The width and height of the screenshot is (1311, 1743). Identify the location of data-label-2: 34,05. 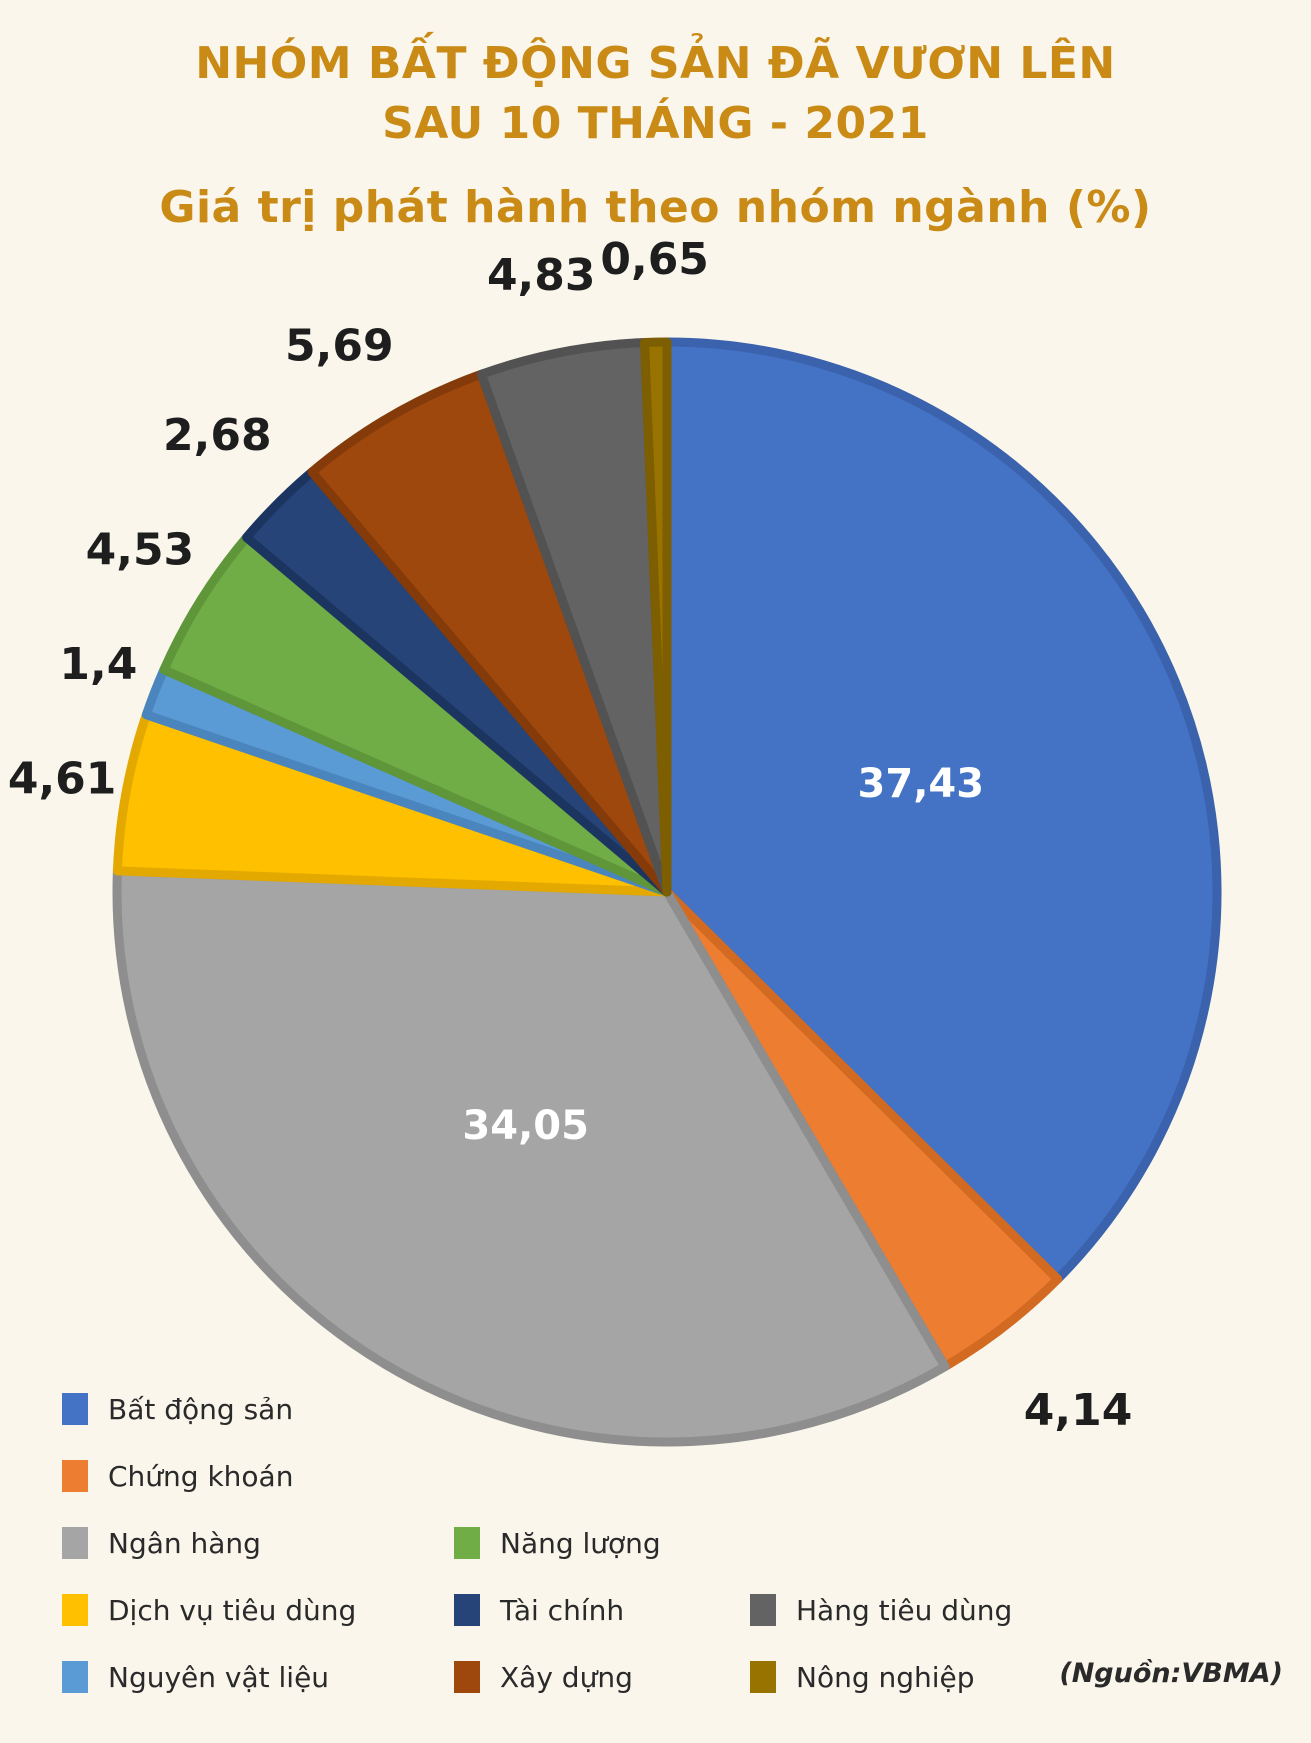
(525, 1126).